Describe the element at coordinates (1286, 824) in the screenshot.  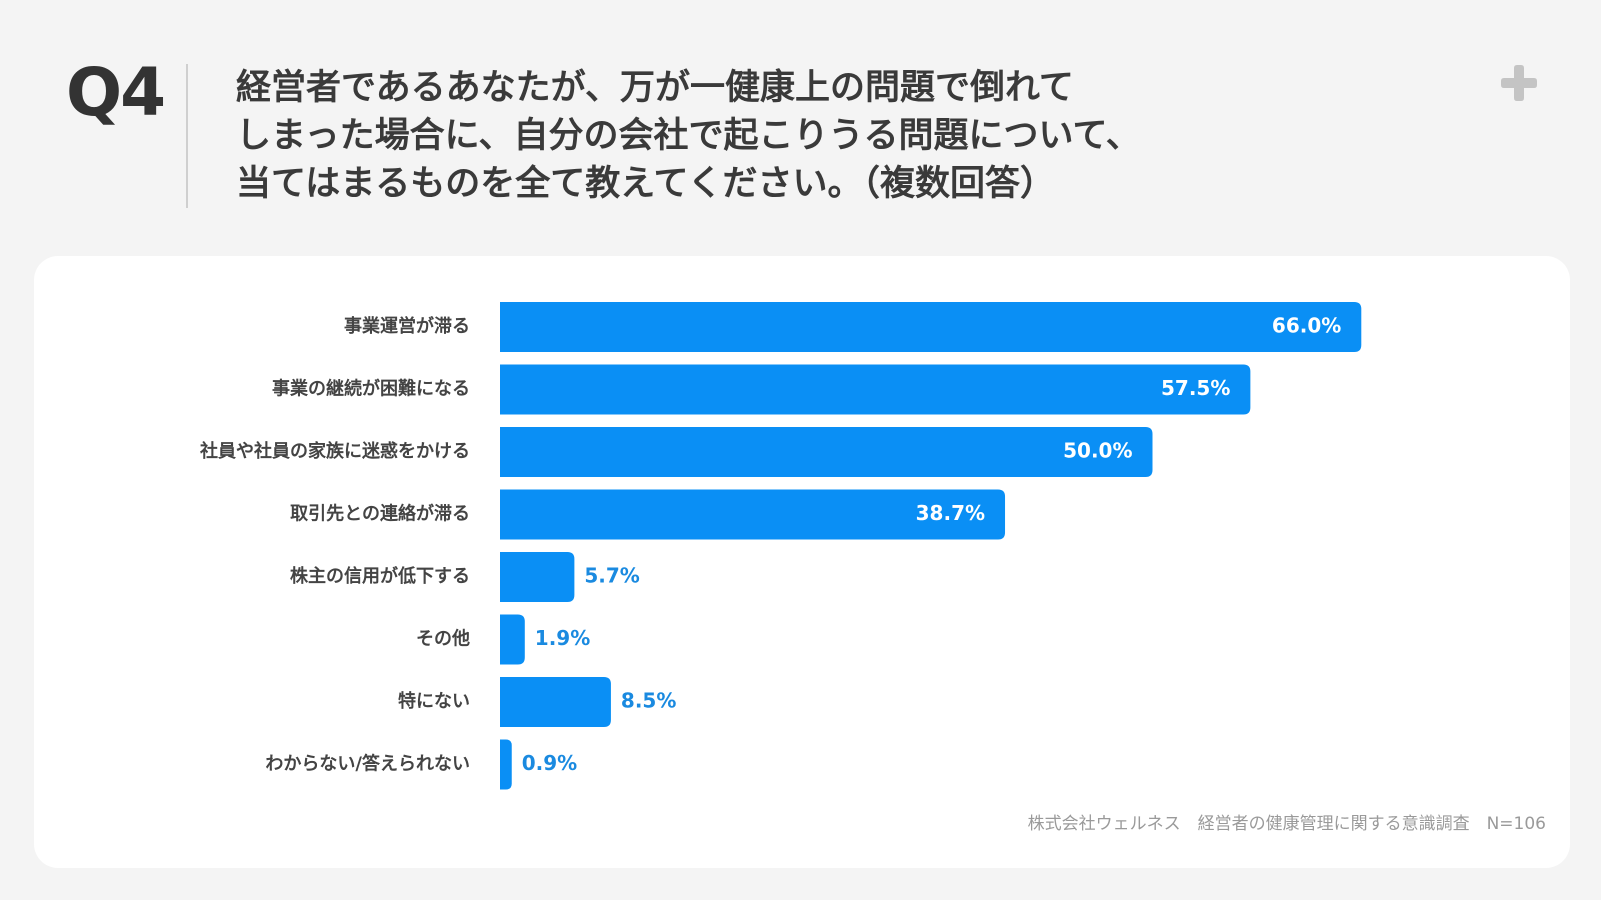
I see `source-note: 株式会社ウェルネス 経営者の健康管理に関する意識調査 N=106` at that location.